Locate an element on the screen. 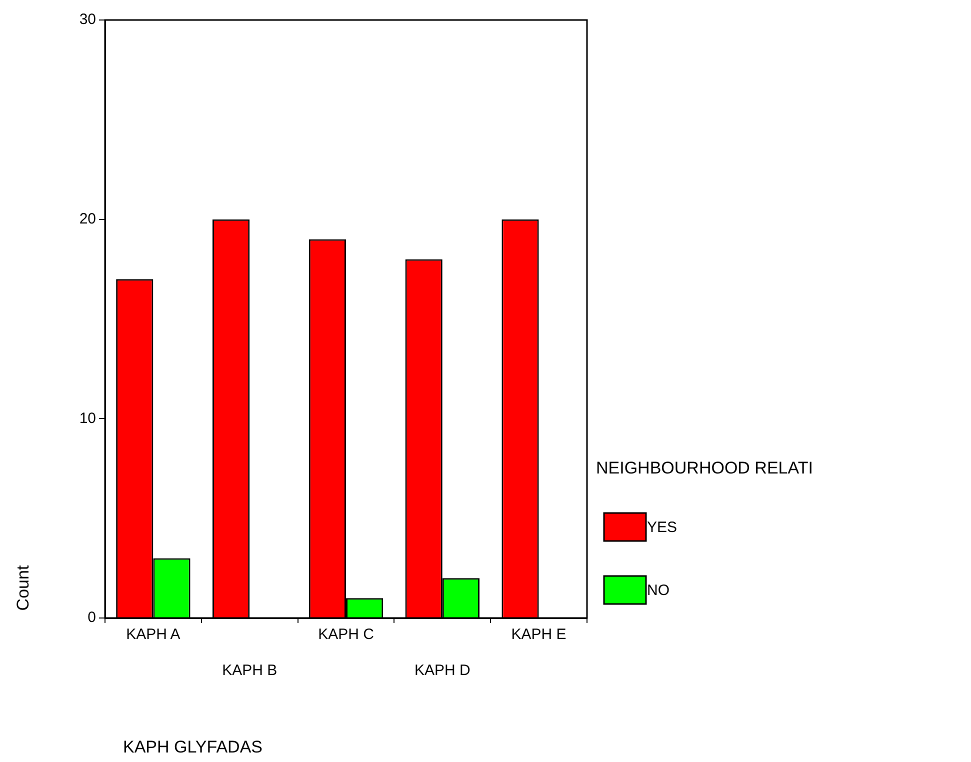 Image resolution: width=971 pixels, height=762 pixels. y-axis-title: Count is located at coordinates (23, 588).